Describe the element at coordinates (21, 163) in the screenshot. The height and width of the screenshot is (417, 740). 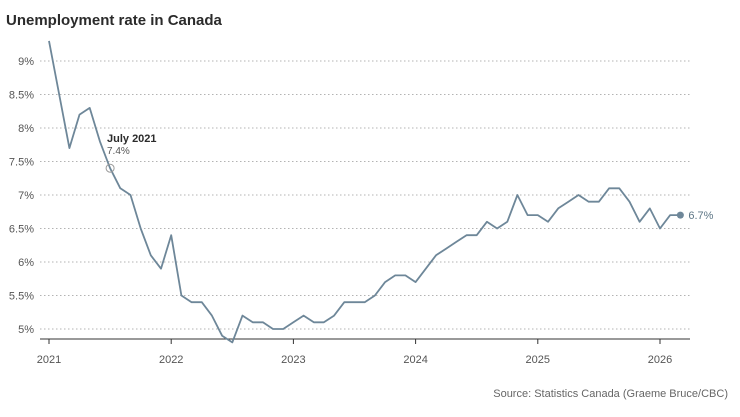
I see `y-tick-label: 7.5%` at that location.